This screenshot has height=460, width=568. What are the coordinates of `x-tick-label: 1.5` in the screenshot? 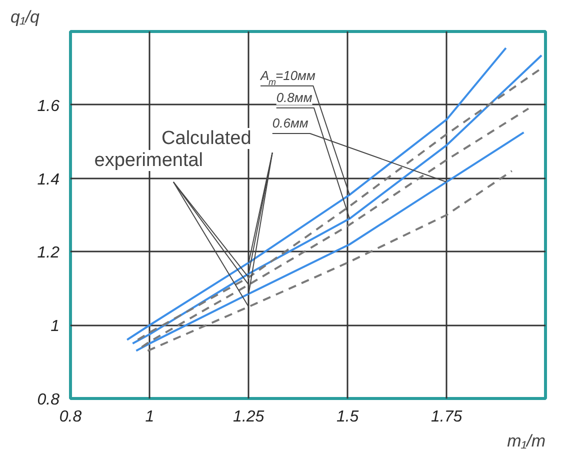 It's located at (347, 417).